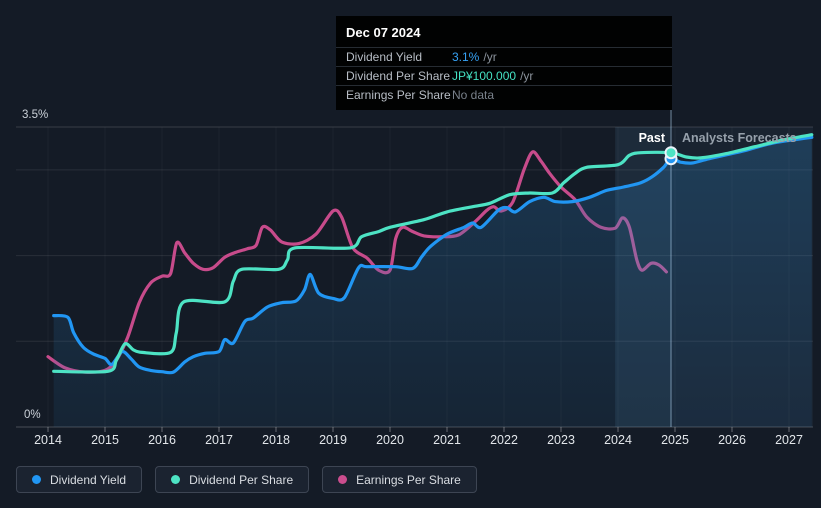 Image resolution: width=821 pixels, height=508 pixels. Describe the element at coordinates (36, 479) in the screenshot. I see `dividend-yield-dot-icon` at that location.